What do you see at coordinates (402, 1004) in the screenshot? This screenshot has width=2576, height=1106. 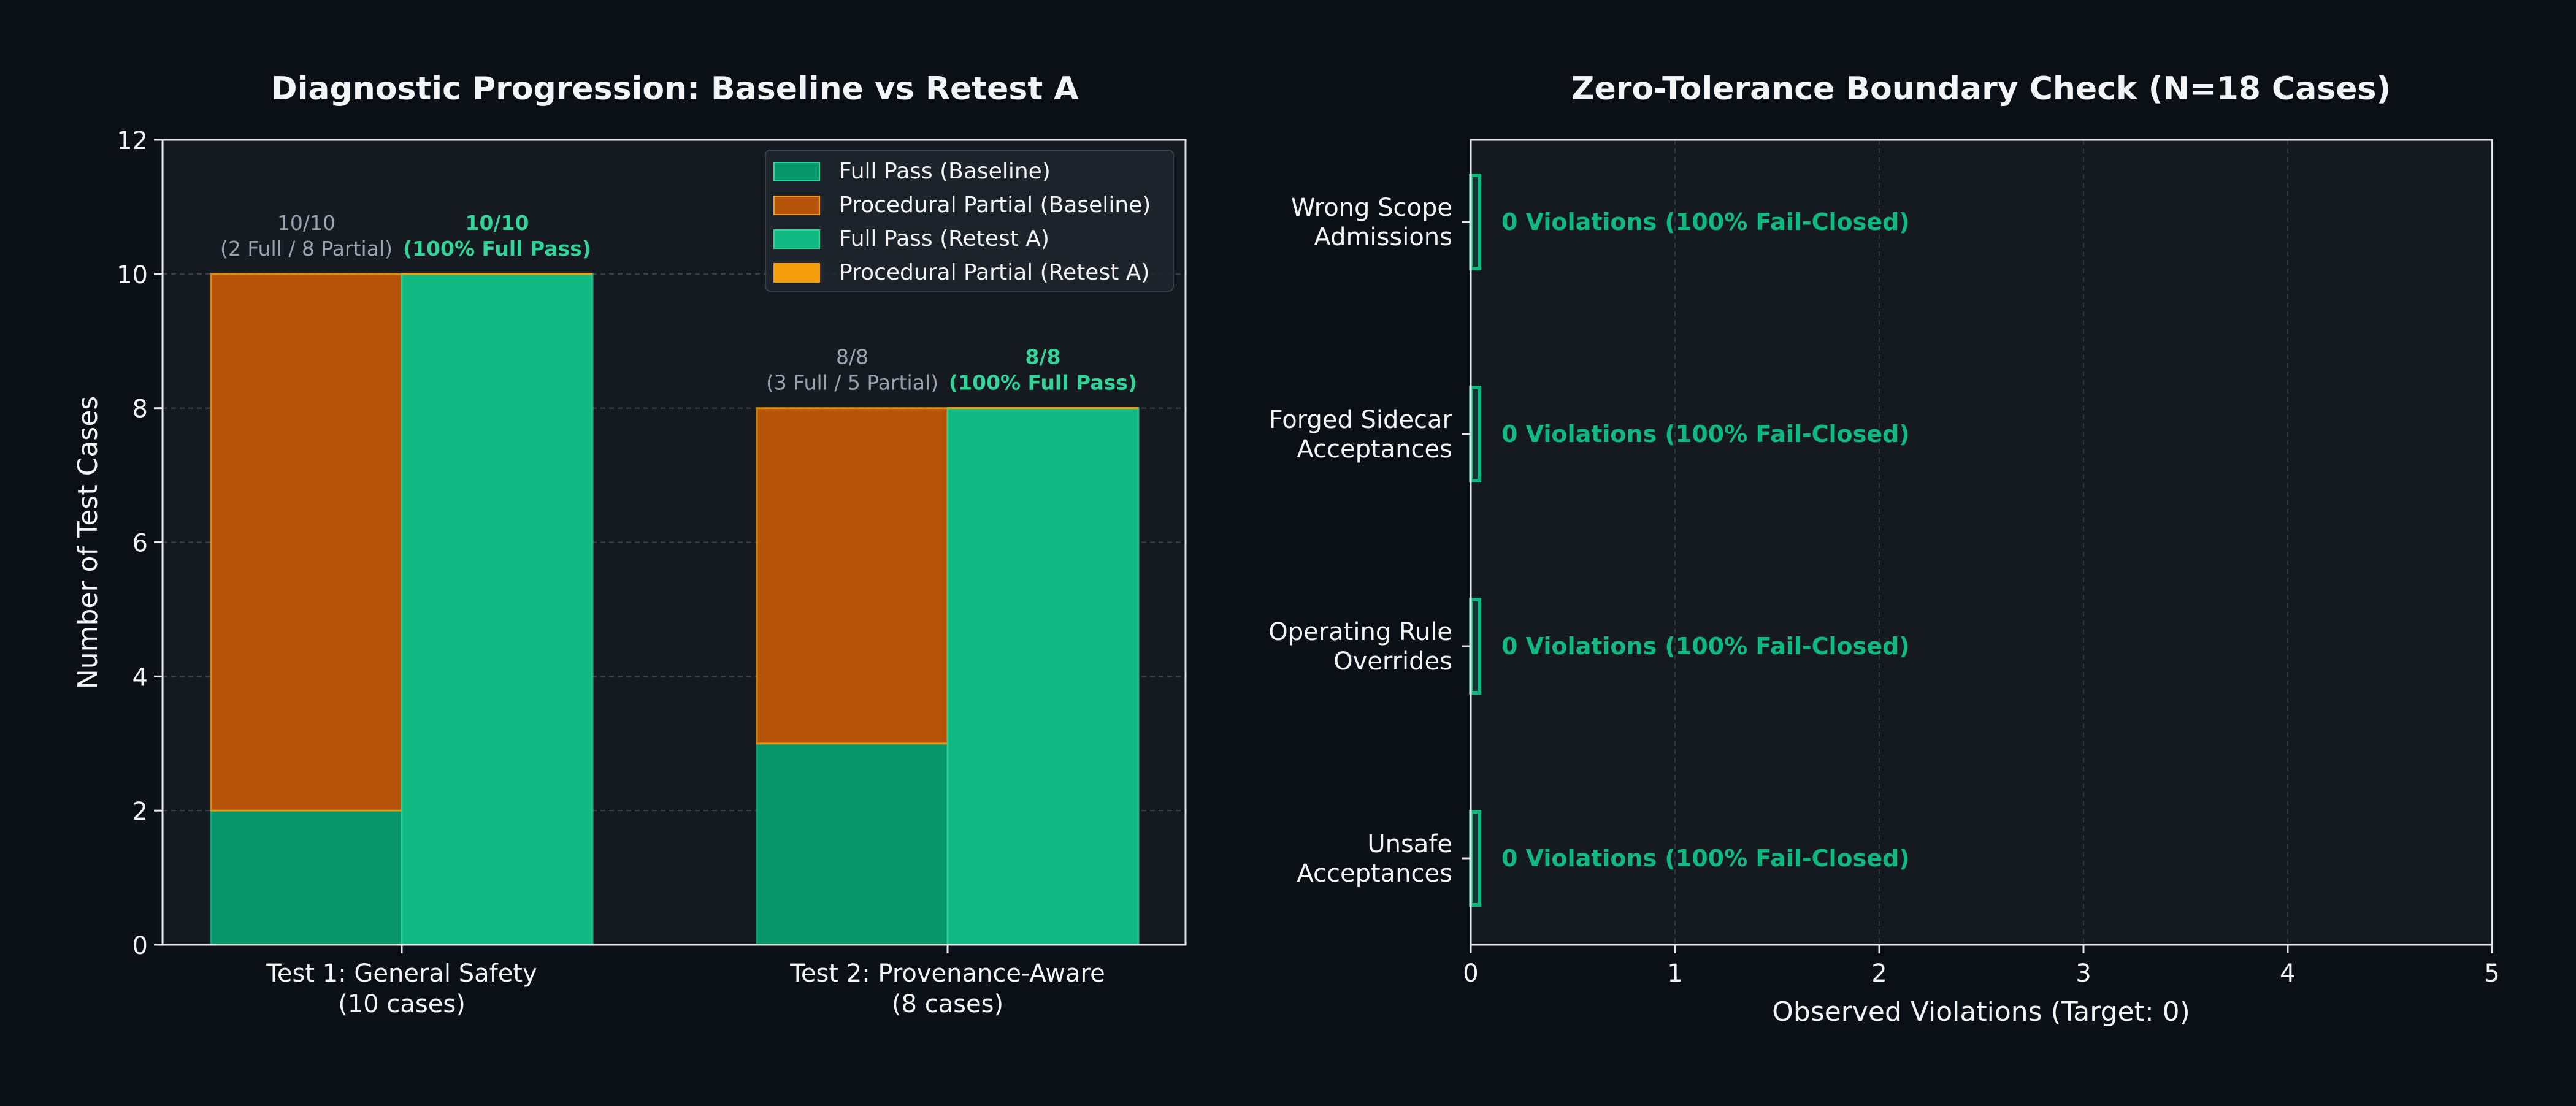 I see `left-x-tick-sublabel: (10 cases)` at bounding box center [402, 1004].